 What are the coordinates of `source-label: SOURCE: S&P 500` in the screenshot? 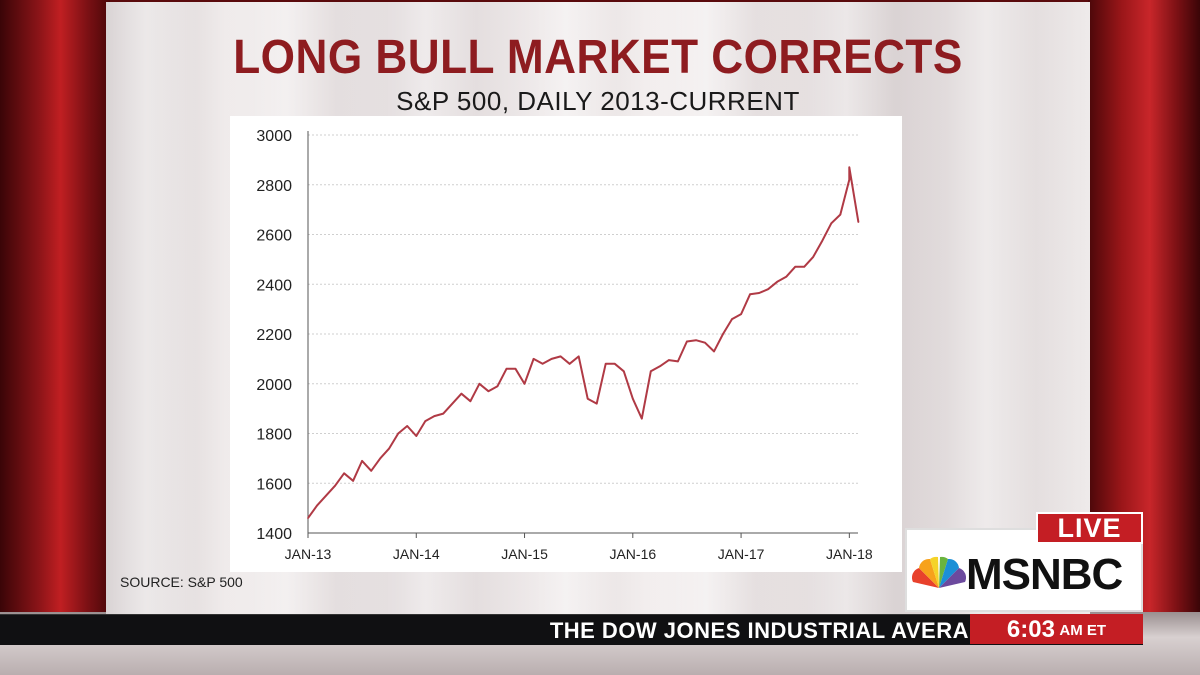 It's located at (181, 582).